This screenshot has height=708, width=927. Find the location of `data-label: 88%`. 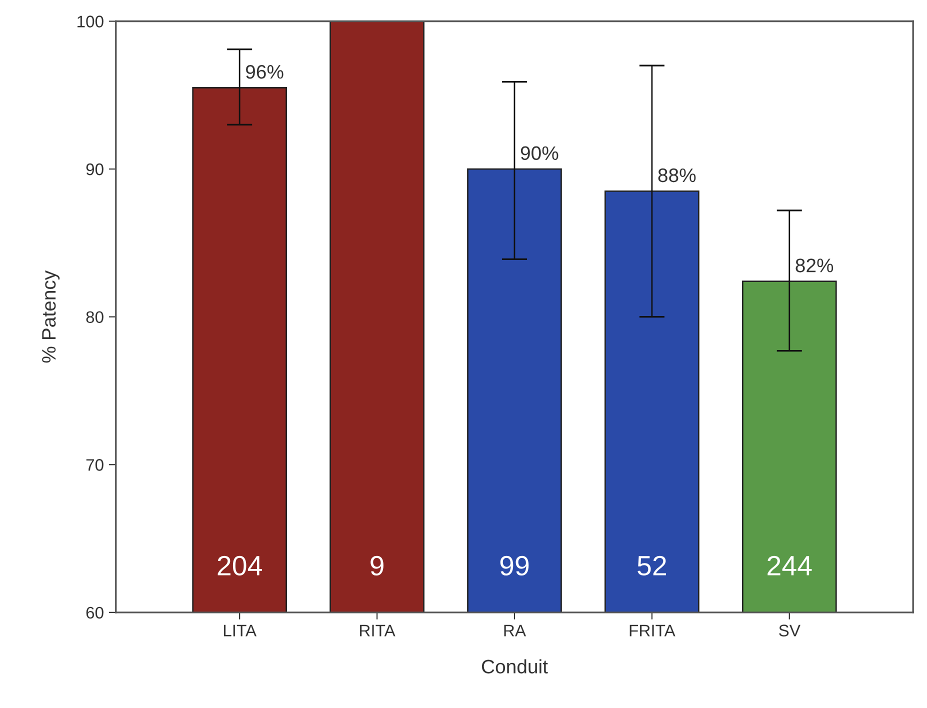

data-label: 88% is located at coordinates (677, 175).